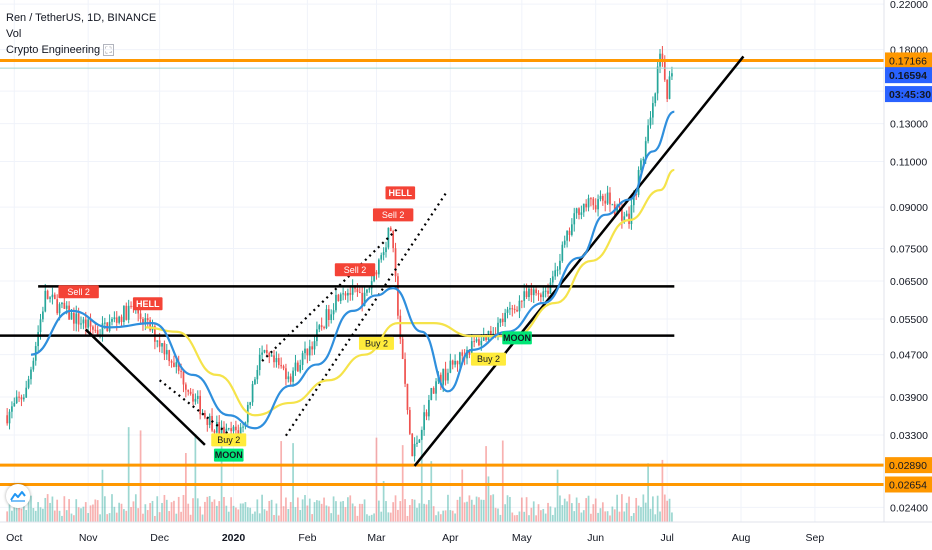 The width and height of the screenshot is (932, 550). I want to click on tradingview-logo, so click(18, 496).